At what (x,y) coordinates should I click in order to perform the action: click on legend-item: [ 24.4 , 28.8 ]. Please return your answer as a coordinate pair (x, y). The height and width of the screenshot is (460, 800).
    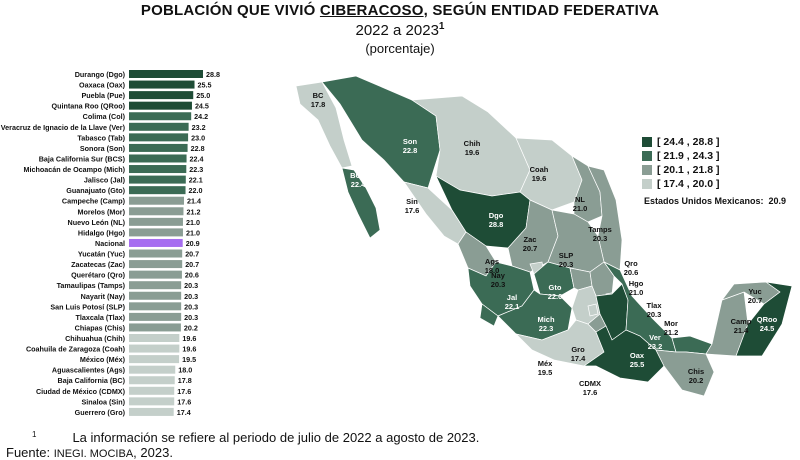
    Looking at the image, I should click on (680, 142).